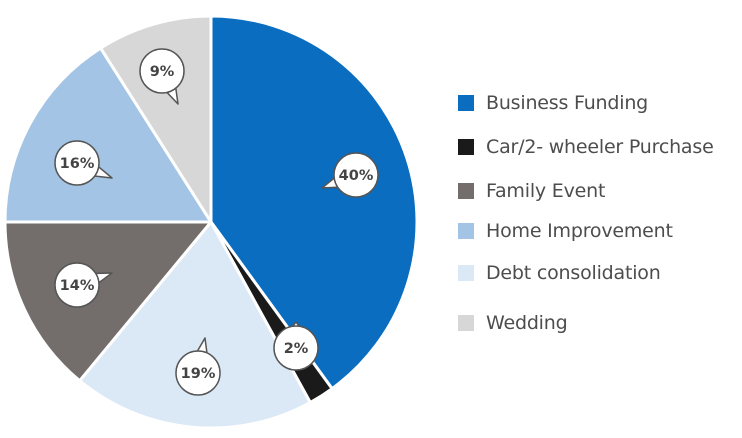 The width and height of the screenshot is (742, 438). What do you see at coordinates (573, 273) in the screenshot?
I see `legend-label-debt-consolidation: Debt consolidation` at bounding box center [573, 273].